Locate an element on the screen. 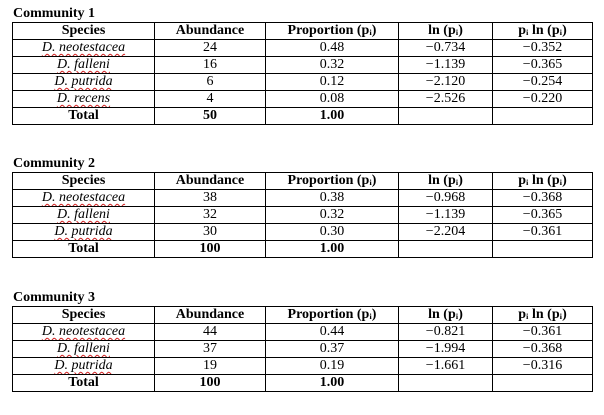 This screenshot has width=604, height=415. ln-cell: −1.661 is located at coordinates (445, 366).